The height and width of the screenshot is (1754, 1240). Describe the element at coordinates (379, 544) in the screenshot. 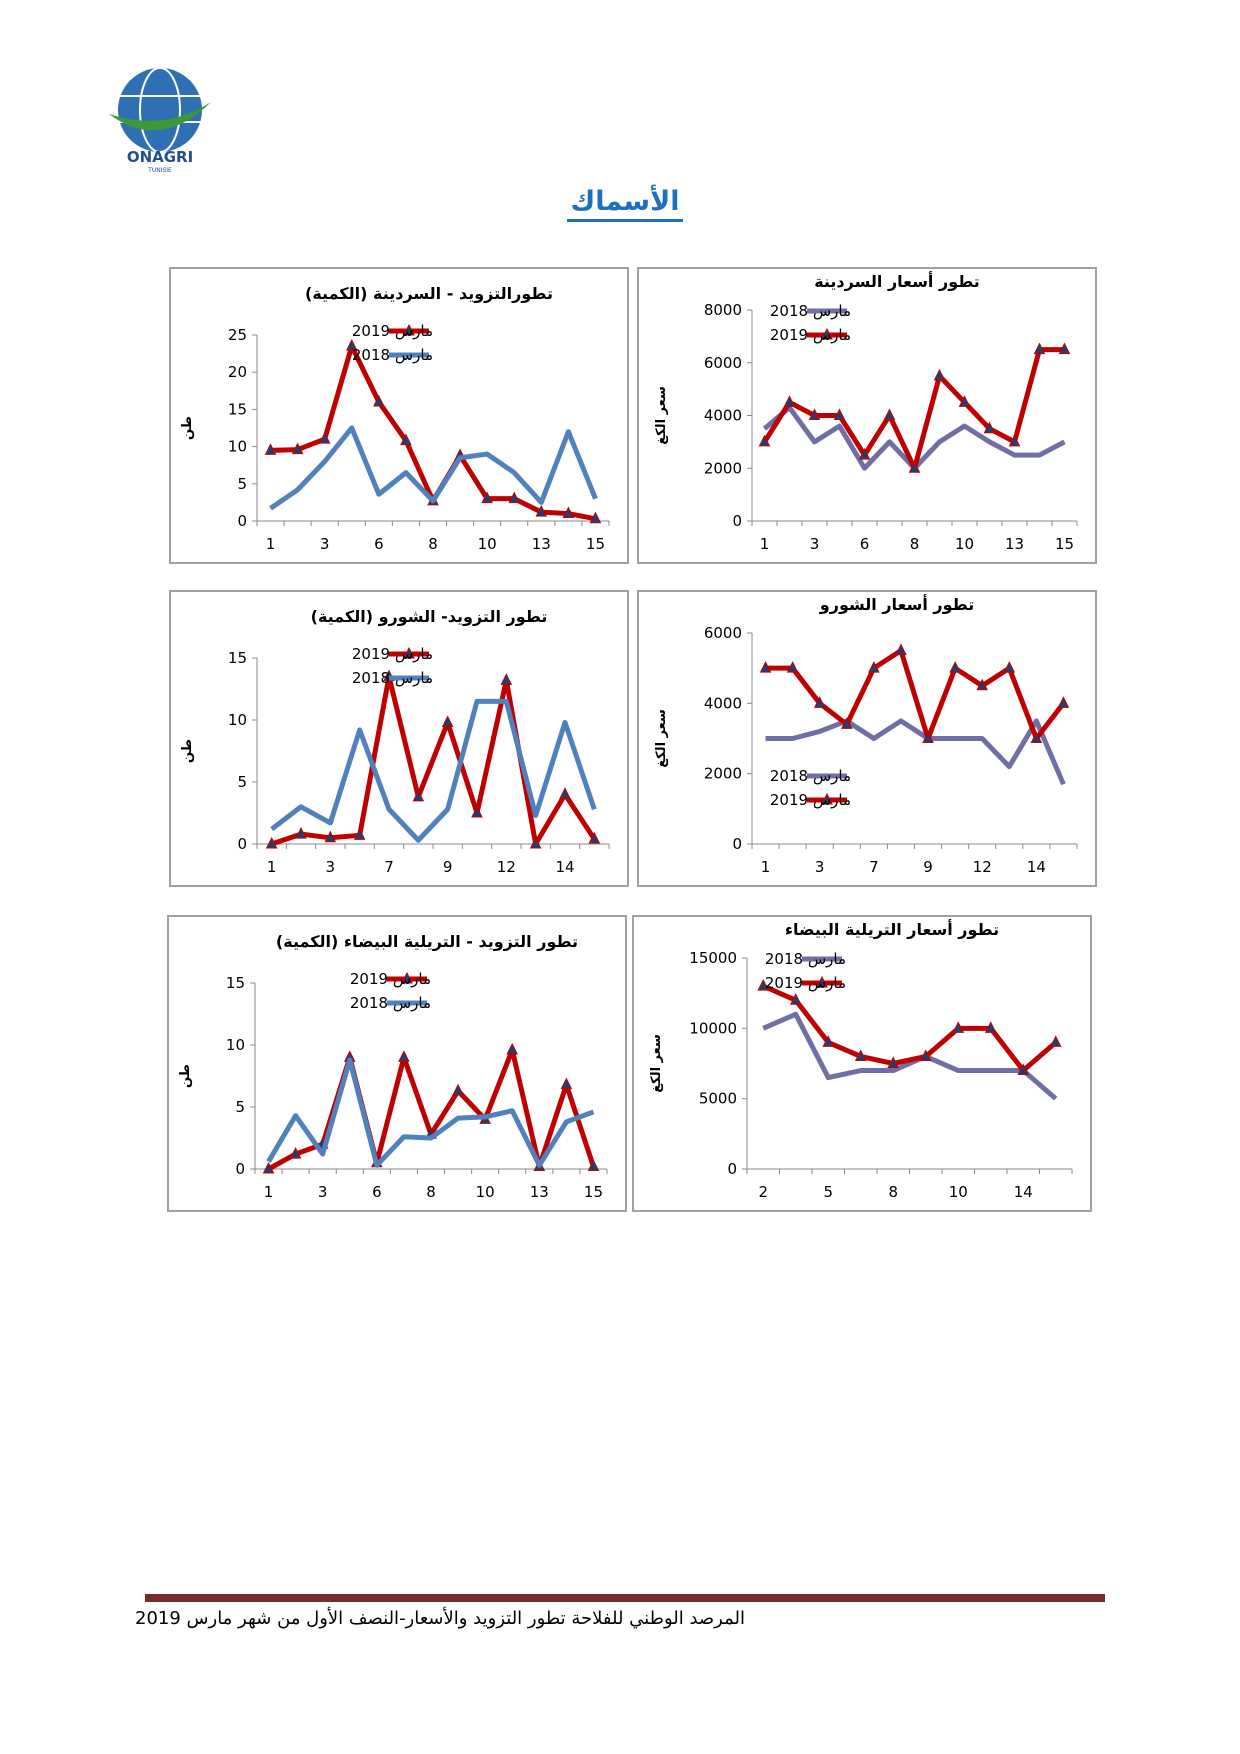

I see `x-tick-label: 6` at that location.